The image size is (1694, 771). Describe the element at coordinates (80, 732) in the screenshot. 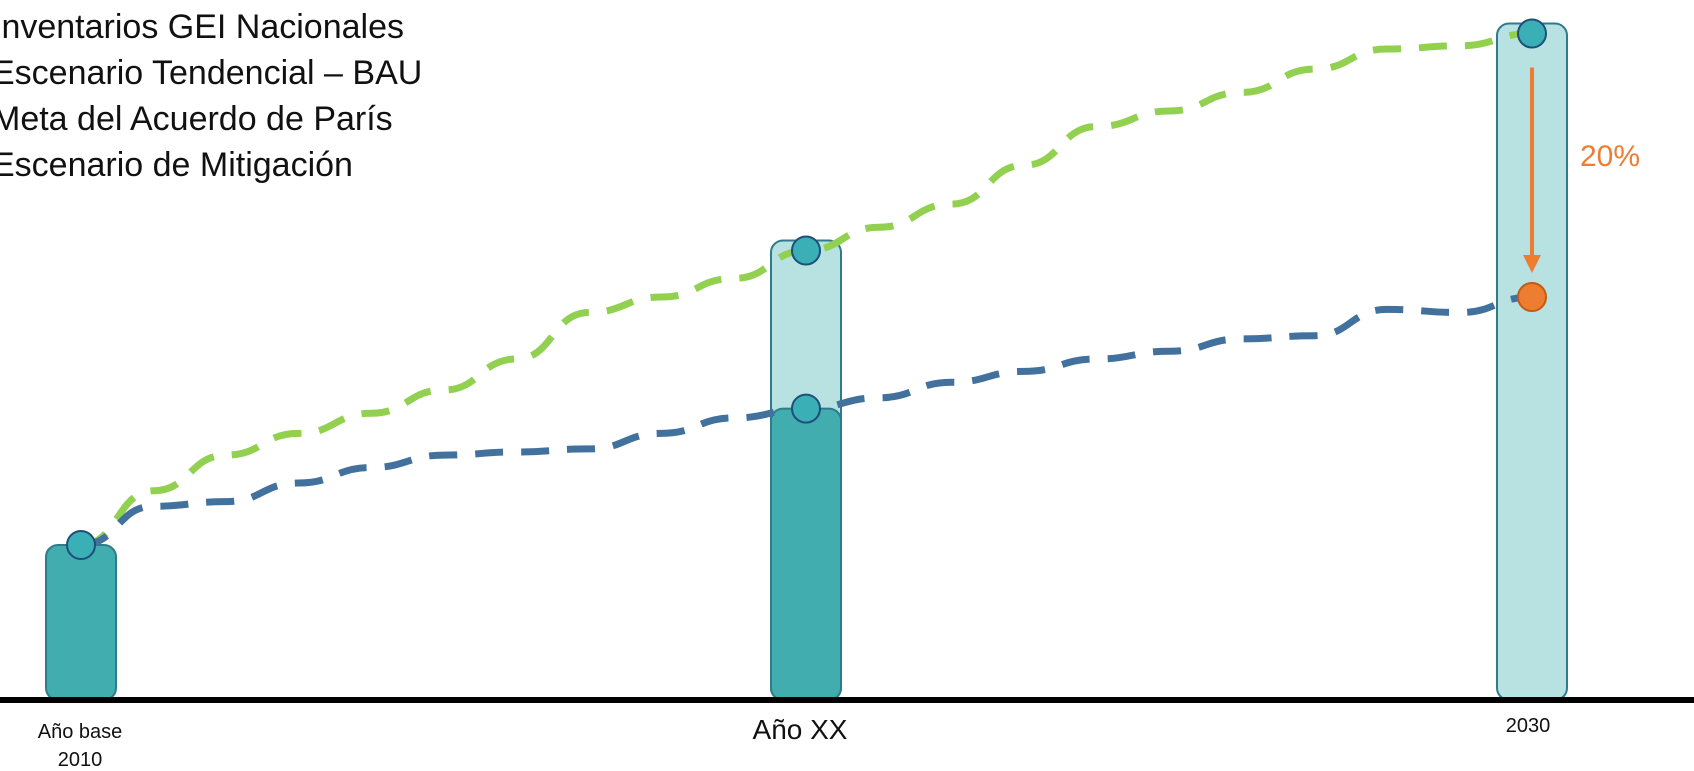

I see `x-tick-label-base-line1: Año base` at that location.